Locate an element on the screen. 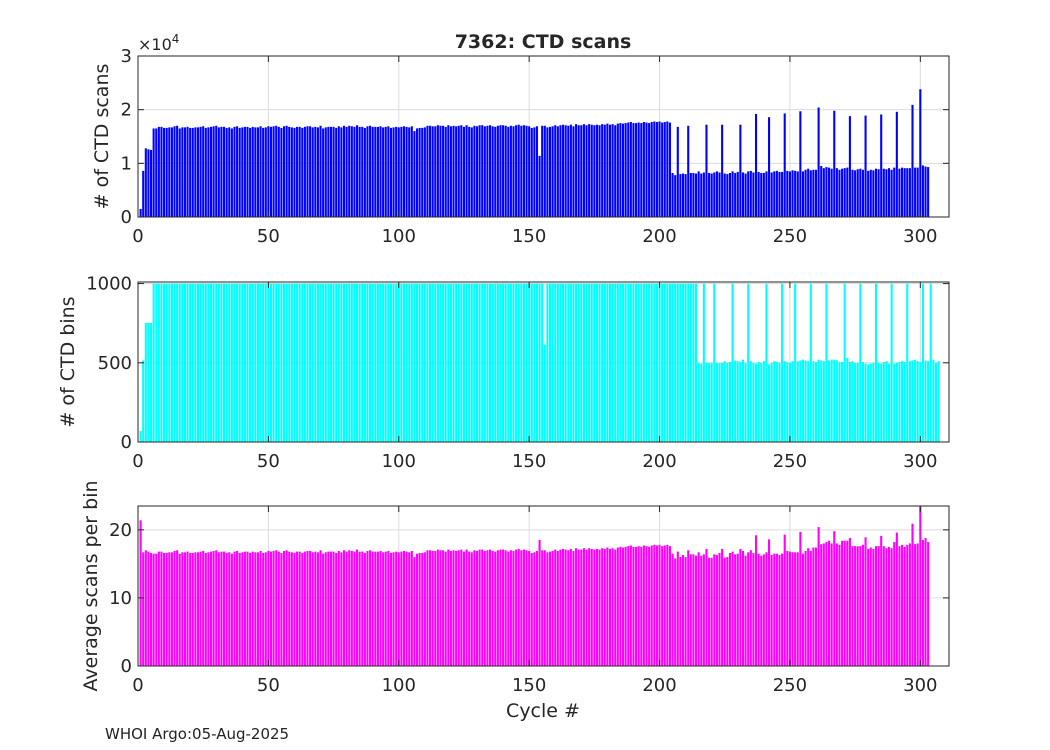 This screenshot has width=1050, height=750. y-tick-label: 1000 is located at coordinates (109, 284).